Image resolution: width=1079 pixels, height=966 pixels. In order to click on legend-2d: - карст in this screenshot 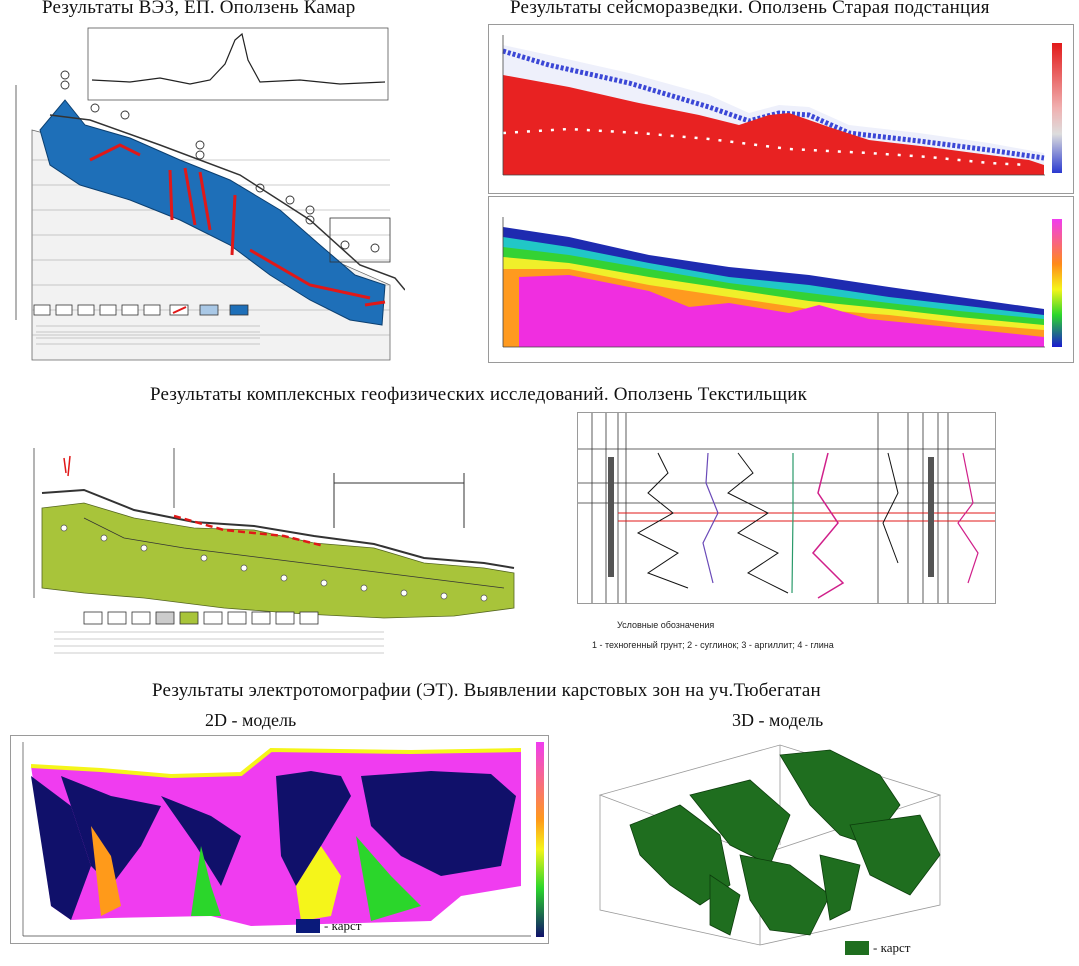, I will do `click(328, 926)`.